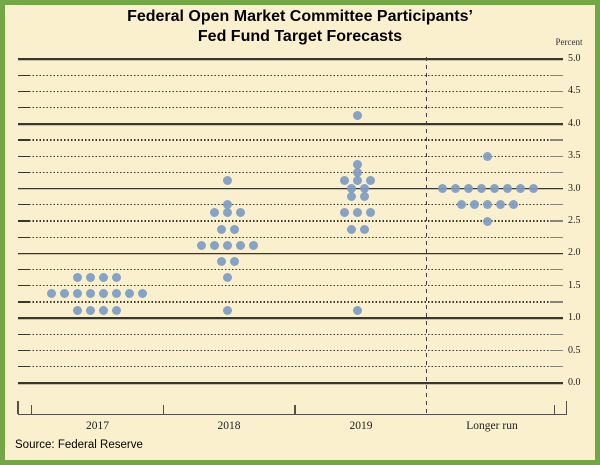  Describe the element at coordinates (574, 382) in the screenshot. I see `ytick-label: 0.0` at that location.